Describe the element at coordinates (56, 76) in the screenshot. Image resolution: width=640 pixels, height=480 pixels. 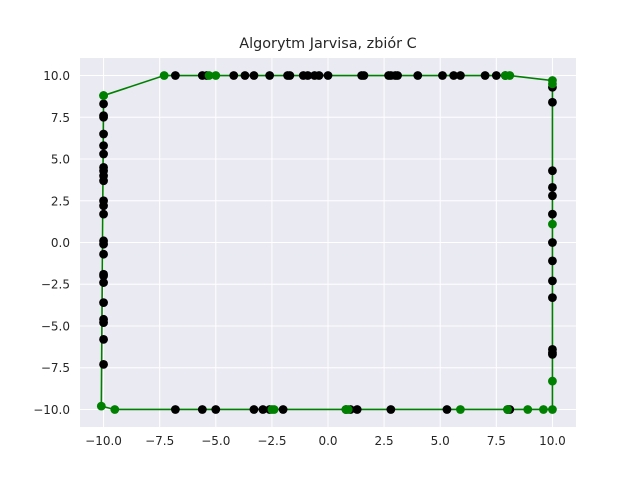
I see `y-tick-label: 10.0` at that location.